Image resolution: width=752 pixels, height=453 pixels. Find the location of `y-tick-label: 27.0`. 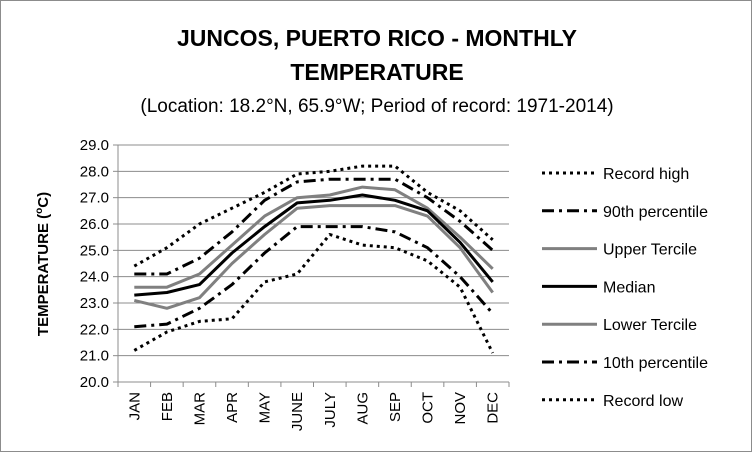

y-tick-label: 27.0 is located at coordinates (94, 198).